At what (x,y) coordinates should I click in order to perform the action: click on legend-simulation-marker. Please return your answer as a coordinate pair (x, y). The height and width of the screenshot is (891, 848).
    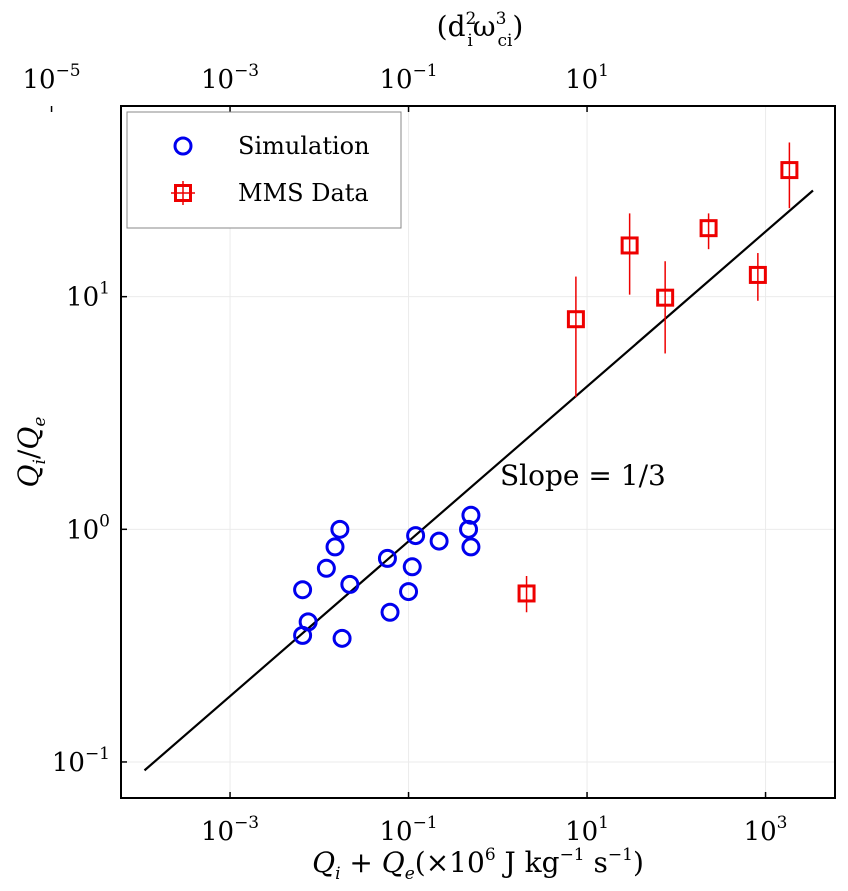
    Looking at the image, I should click on (183, 146).